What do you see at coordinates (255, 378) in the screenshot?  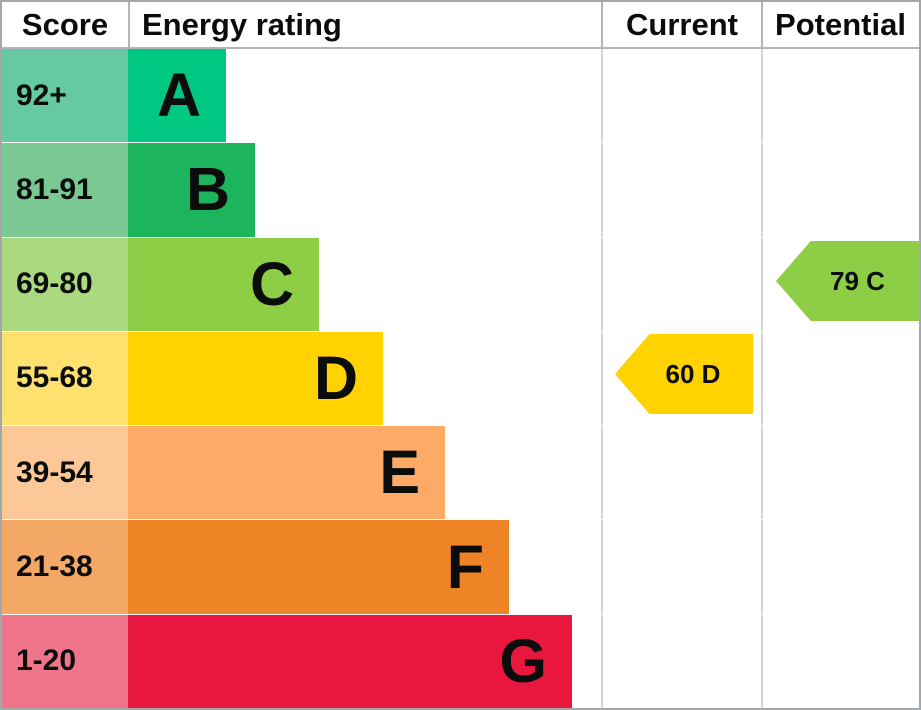 I see `band-d-bar: D` at bounding box center [255, 378].